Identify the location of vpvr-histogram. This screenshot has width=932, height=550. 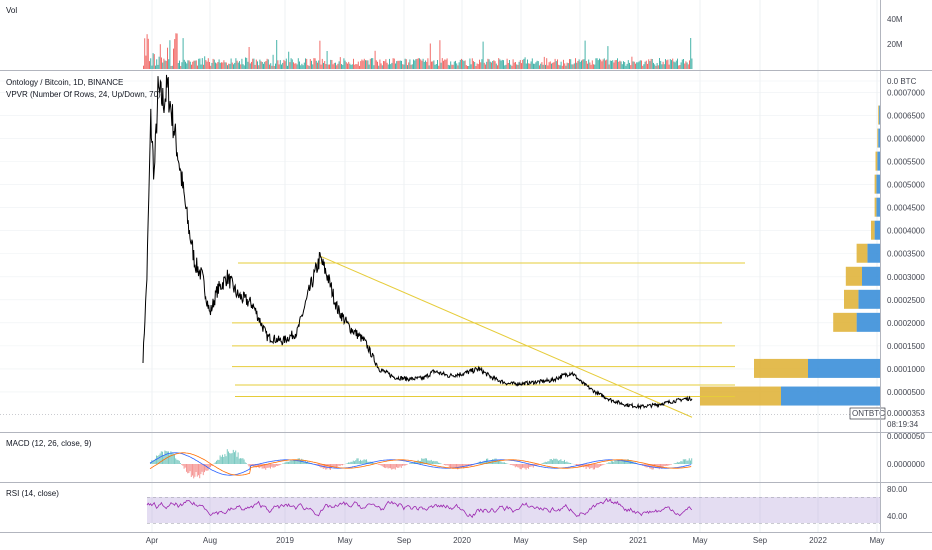
(790, 255).